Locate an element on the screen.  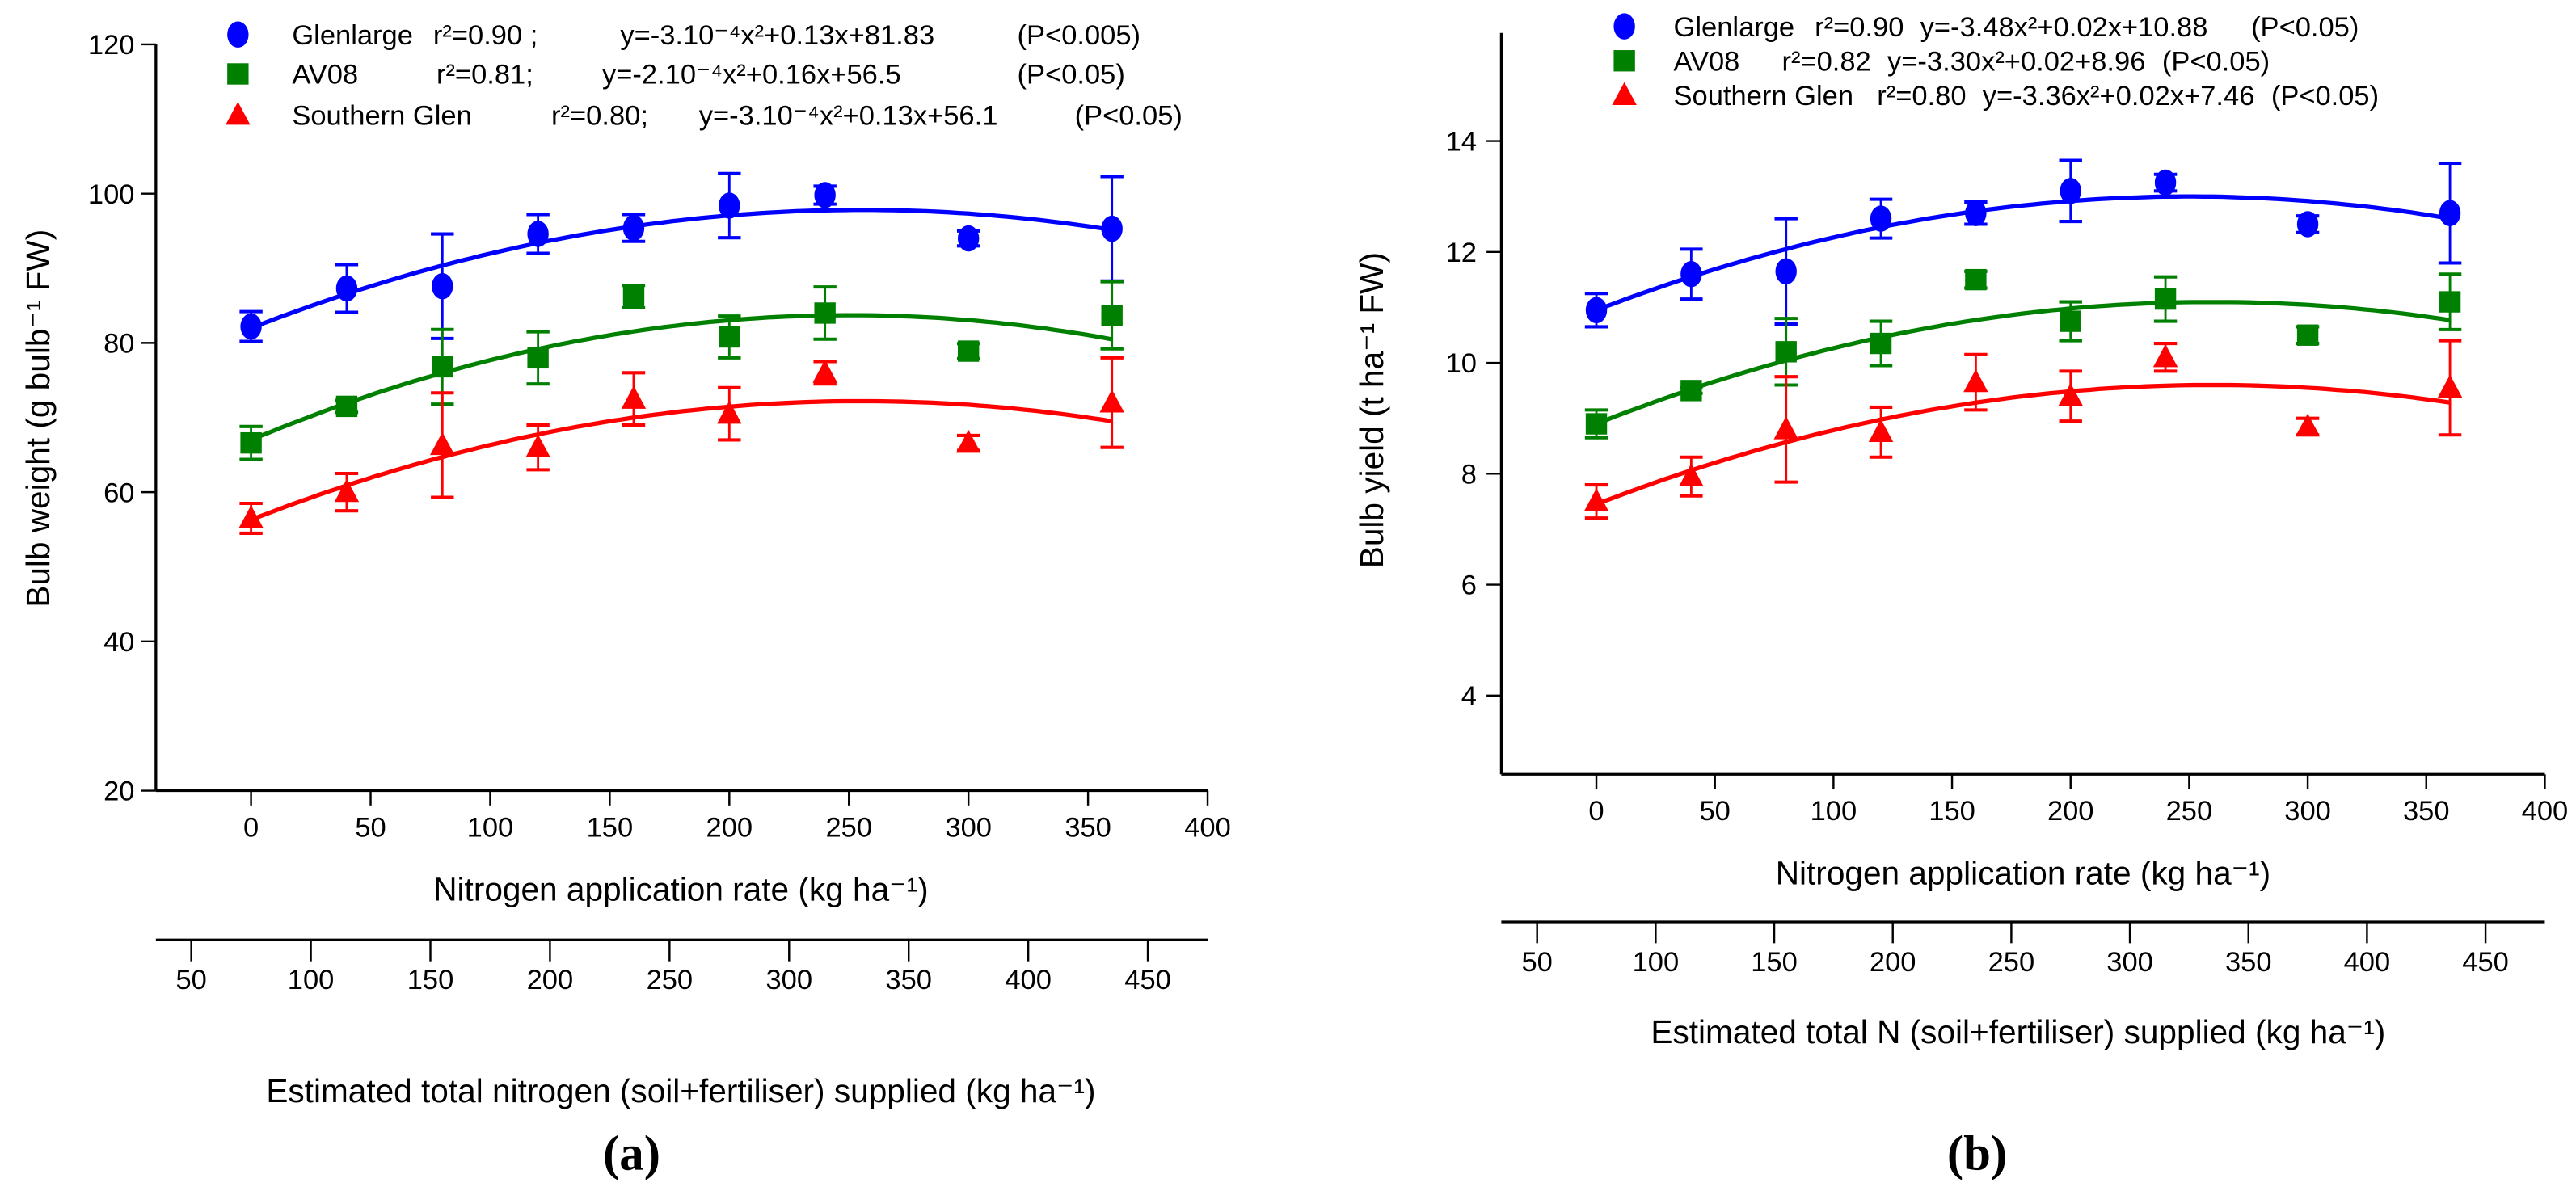
panel-a-xlabel: Nitrogen application rate (kg ha⁻¹) is located at coordinates (680, 889).